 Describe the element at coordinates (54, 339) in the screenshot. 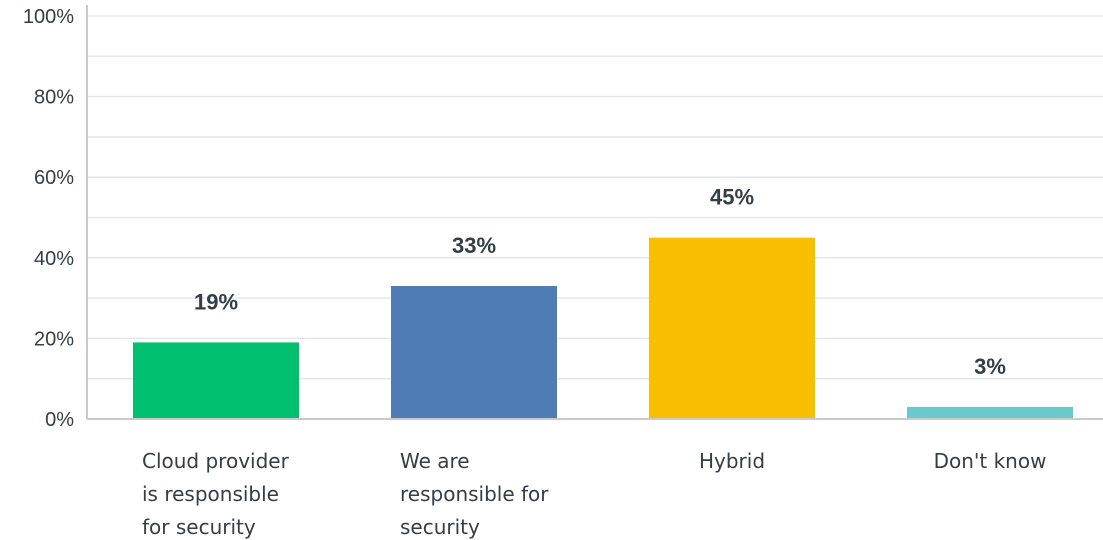

I see `y-tick-label: 20%` at that location.